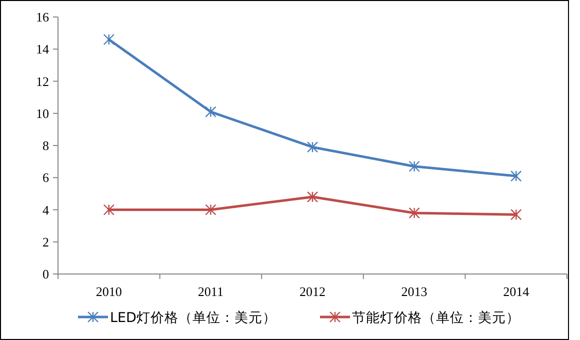 This screenshot has height=340, width=580. What do you see at coordinates (45, 274) in the screenshot?
I see `y-tick-label: 0` at bounding box center [45, 274].